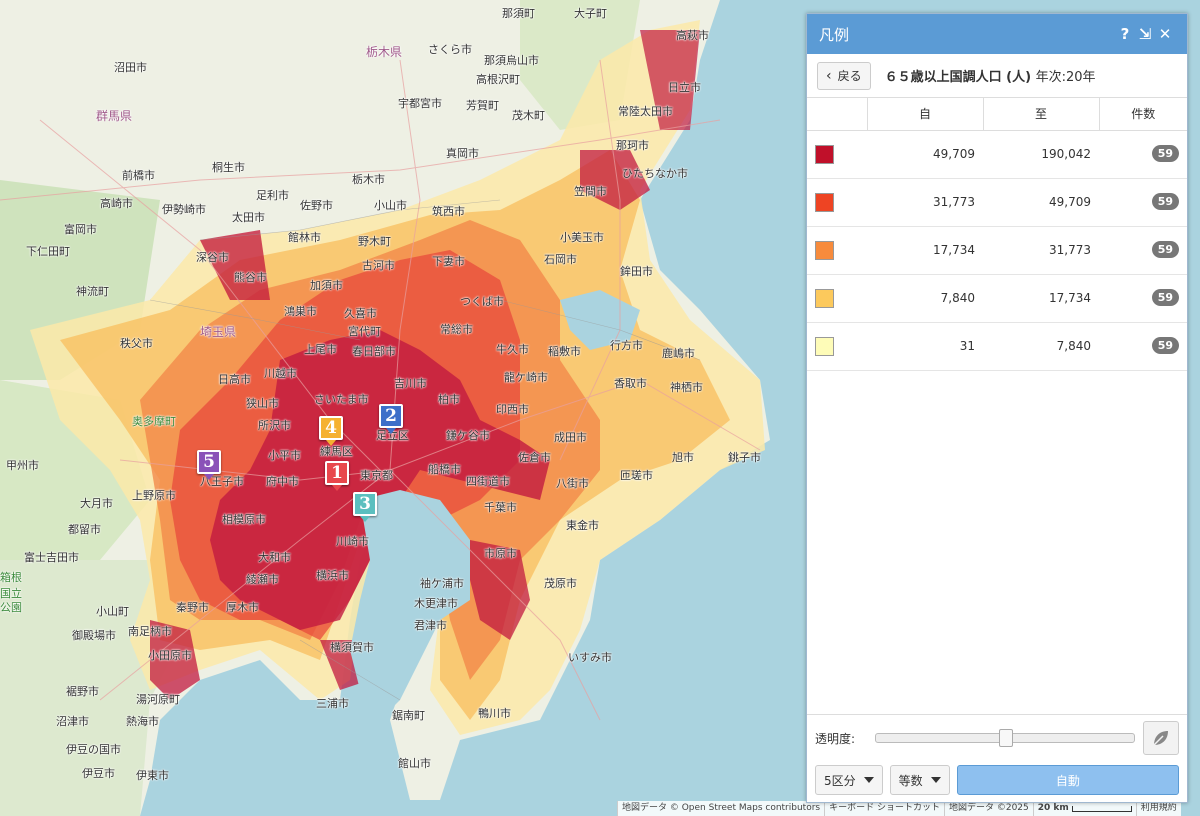 This screenshot has height=816, width=1200. What do you see at coordinates (1041, 298) in the screenshot?
I see `class-to-value: 17,734` at bounding box center [1041, 298].